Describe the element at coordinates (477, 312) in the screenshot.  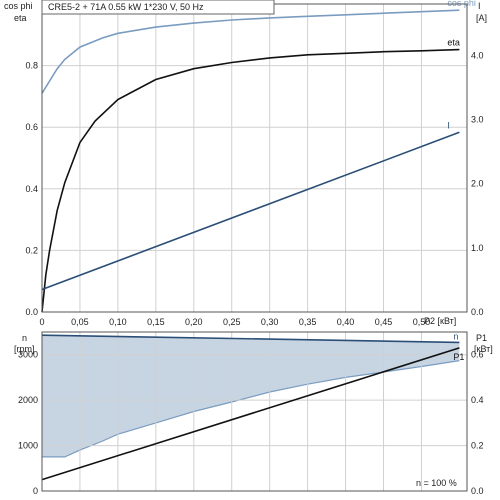
I see `upper-right-tick-label: 0.0` at that location.